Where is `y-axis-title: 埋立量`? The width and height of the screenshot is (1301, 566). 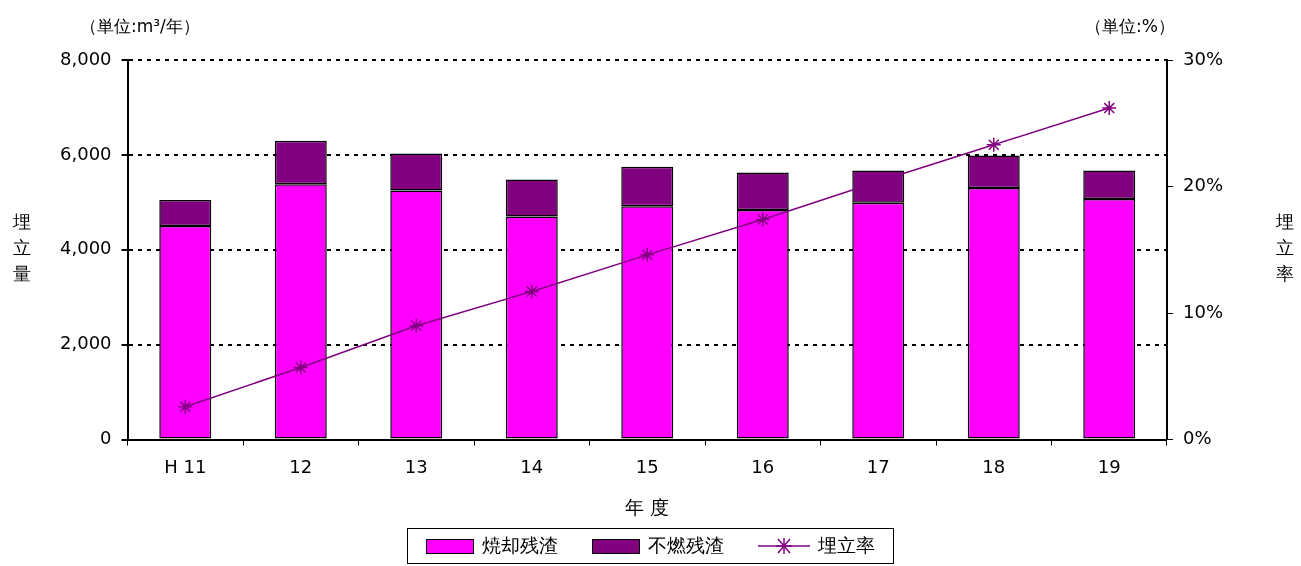 y-axis-title: 埋立量 is located at coordinates (21, 248).